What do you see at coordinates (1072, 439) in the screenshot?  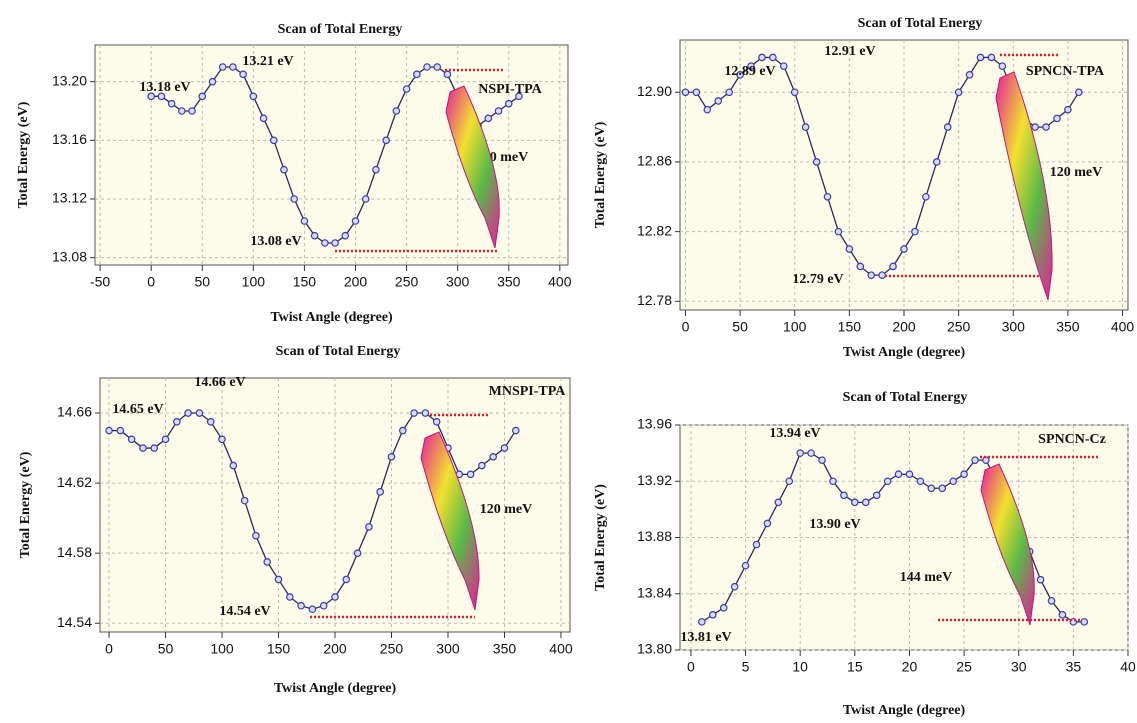 I see `annotation: SPNCN-Cz` at bounding box center [1072, 439].